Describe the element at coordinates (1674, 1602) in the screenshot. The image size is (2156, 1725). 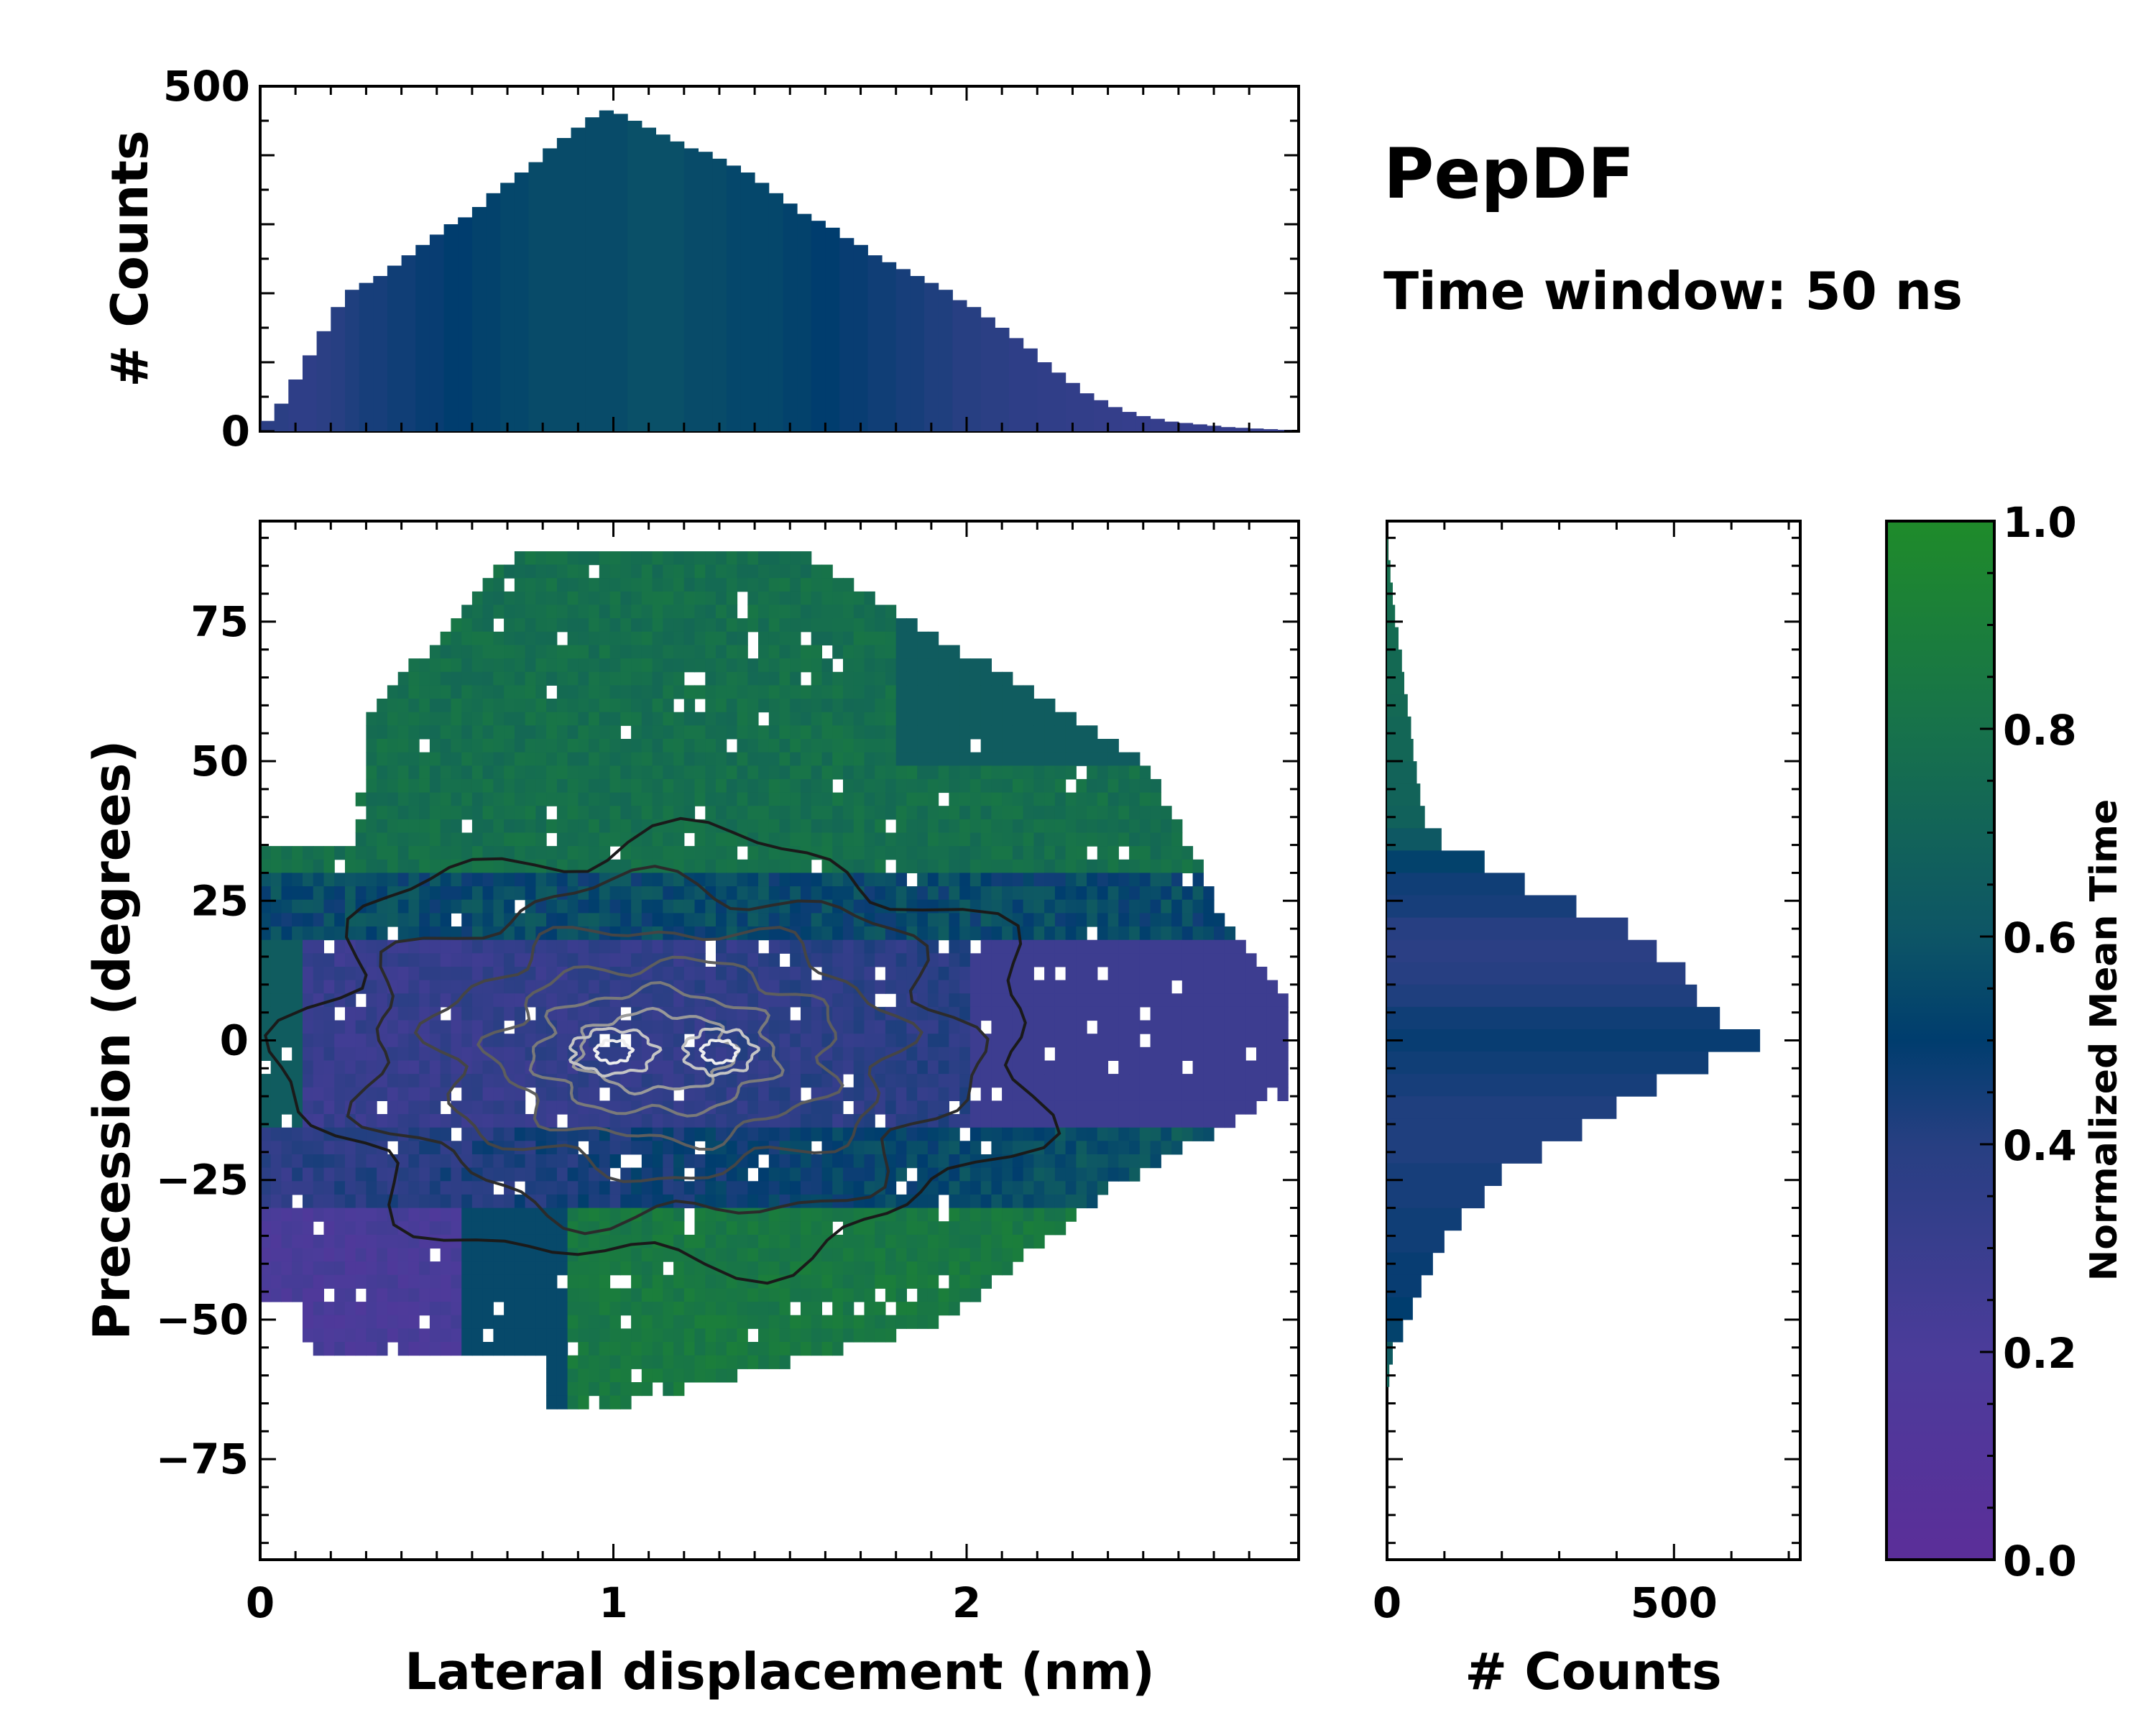
I see `right-histogram-xtick-label: 500` at that location.